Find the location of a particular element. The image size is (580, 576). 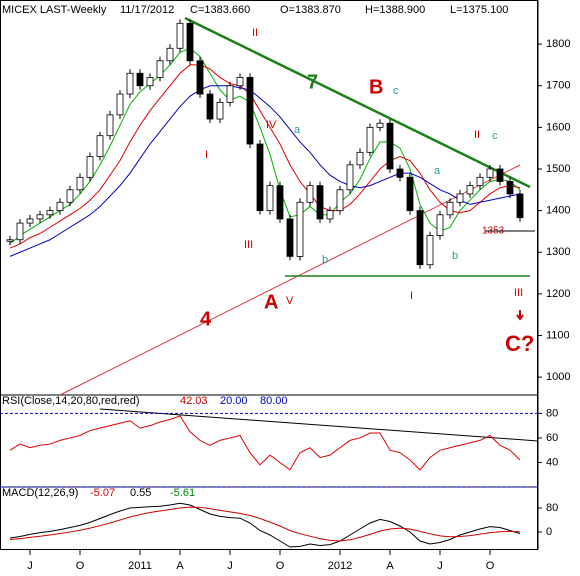

y-tick-label: 1200 is located at coordinates (558, 294).